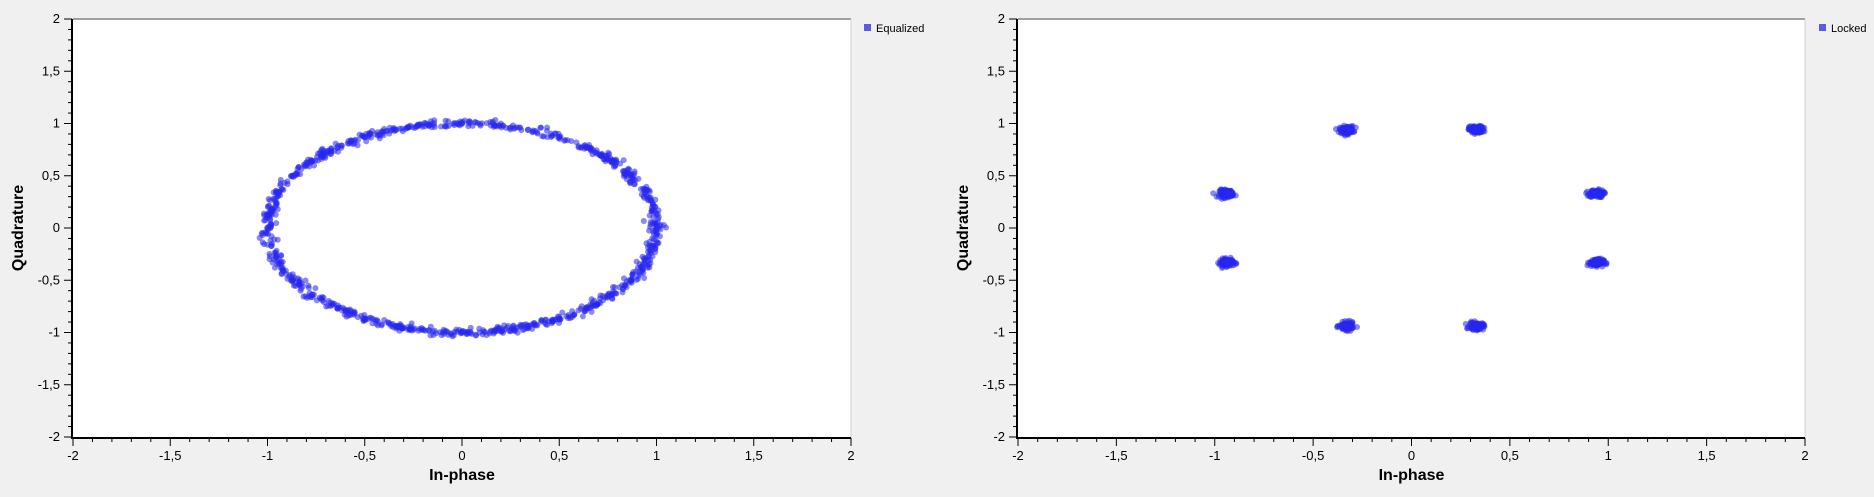 This screenshot has width=1874, height=497. What do you see at coordinates (54, 436) in the screenshot?
I see `y-tick-label: -2` at bounding box center [54, 436].